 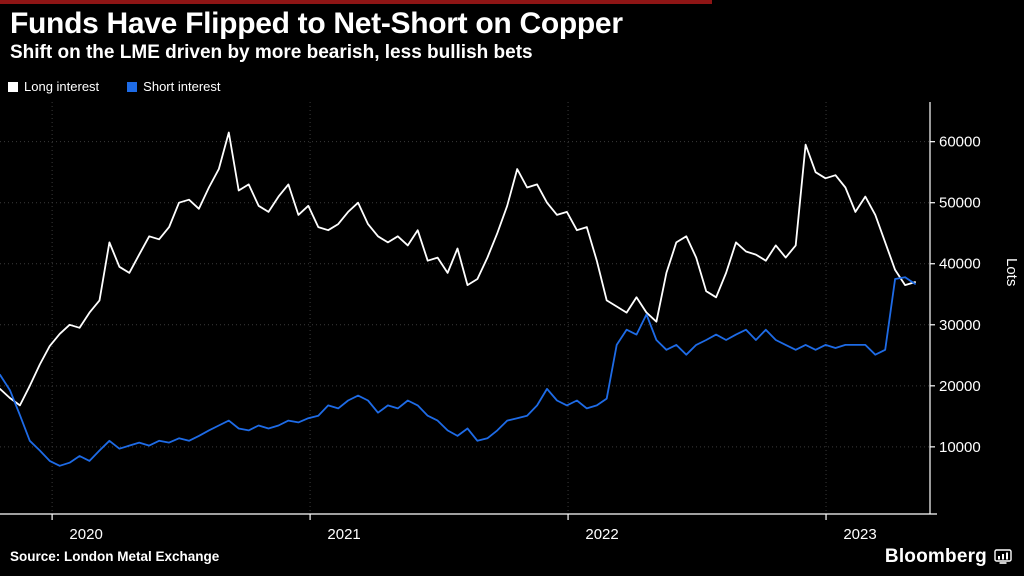 What do you see at coordinates (1011, 272) in the screenshot?
I see `y-axis-title: Lots` at bounding box center [1011, 272].